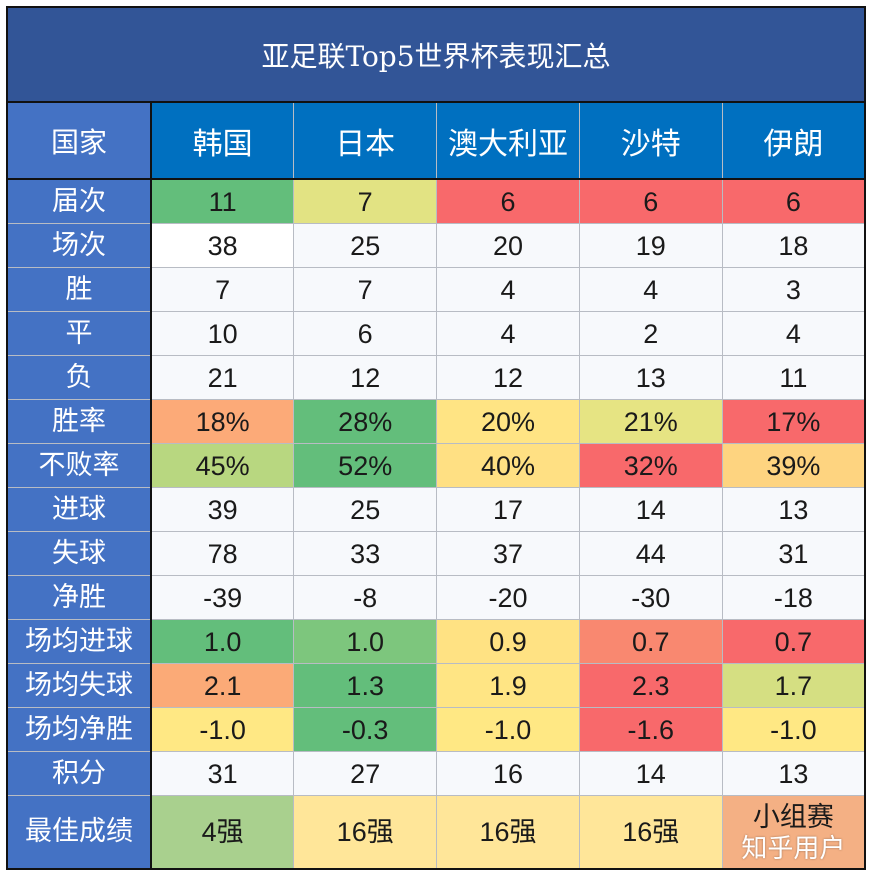  What do you see at coordinates (650, 553) in the screenshot?
I see `data-cell: 44` at bounding box center [650, 553].